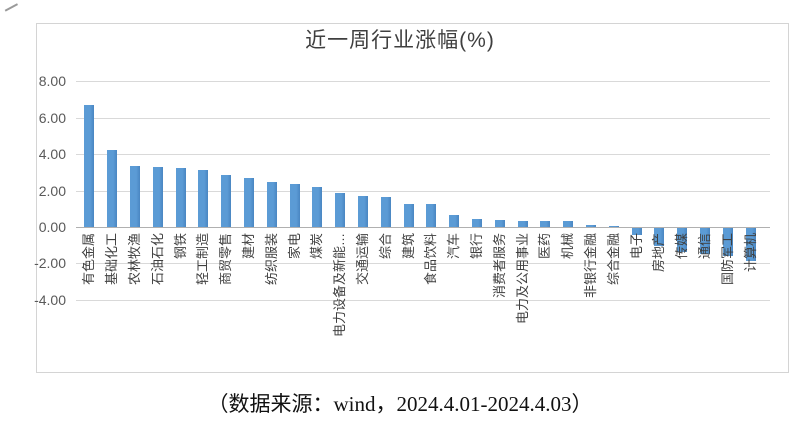  What do you see at coordinates (400, 40) in the screenshot?
I see `chart-title: 近一周行业涨幅(%)` at bounding box center [400, 40].